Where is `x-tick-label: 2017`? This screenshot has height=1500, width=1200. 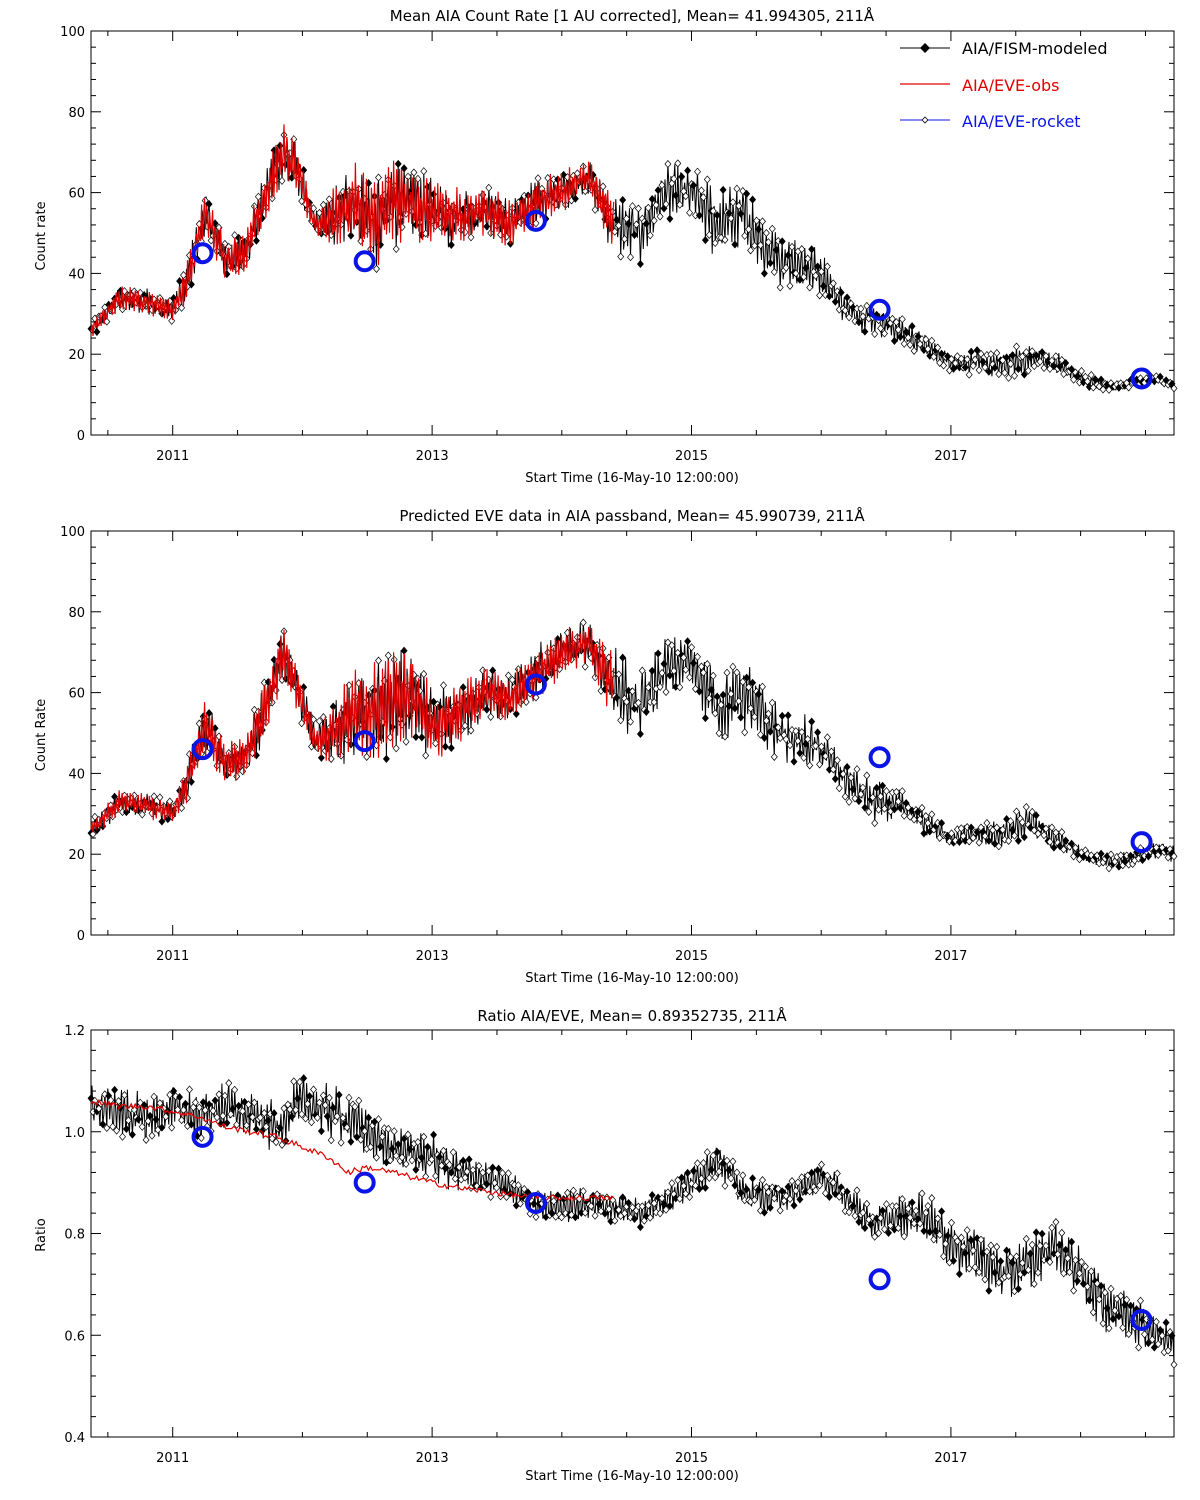 x-tick-label: 2017 is located at coordinates (950, 456).